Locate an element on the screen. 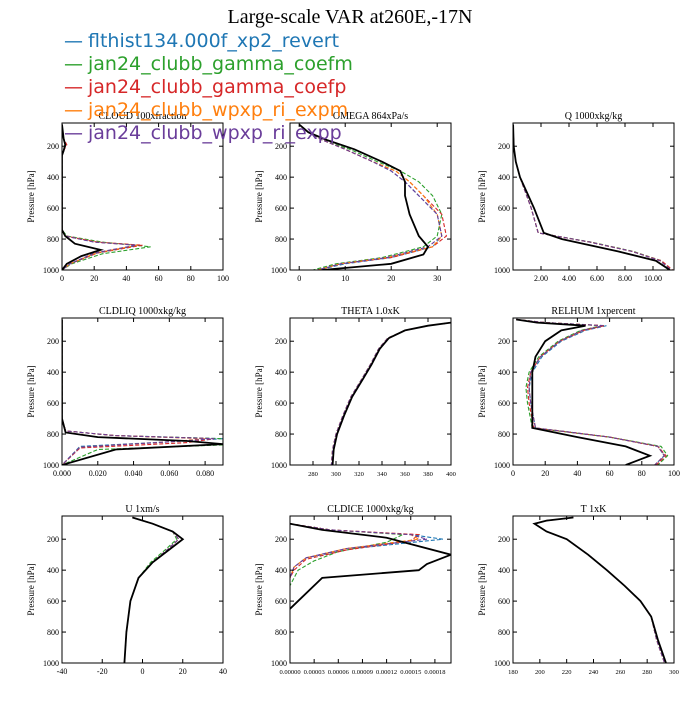 This screenshot has height=705, width=700. x-tick-label: 4.00 is located at coordinates (569, 278).